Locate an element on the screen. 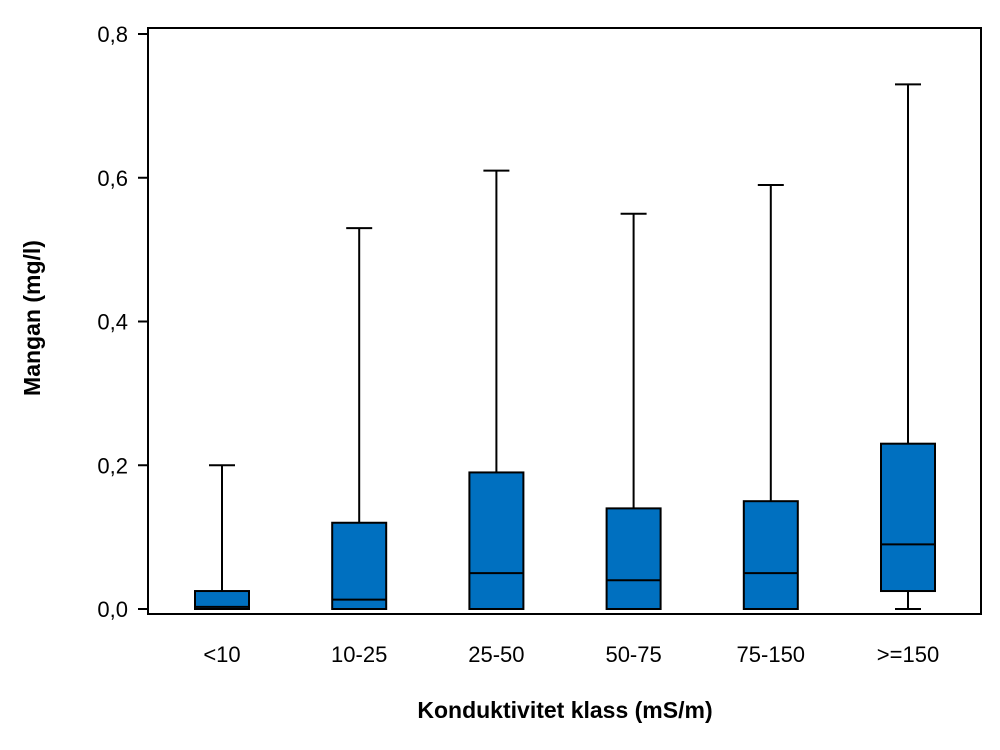 This screenshot has width=1000, height=750. y-axis: 0,0 0,2 0,4 0,6 0,8 is located at coordinates (122, 322).